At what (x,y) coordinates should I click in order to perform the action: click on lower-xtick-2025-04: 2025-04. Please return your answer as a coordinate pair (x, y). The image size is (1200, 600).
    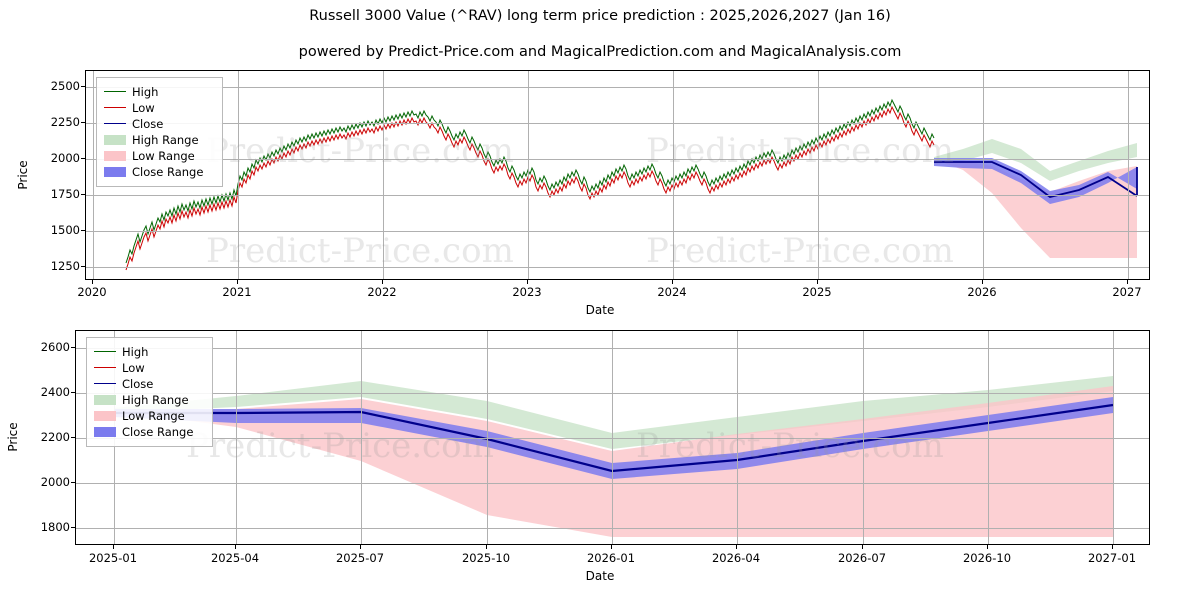
    Looking at the image, I should click on (235, 558).